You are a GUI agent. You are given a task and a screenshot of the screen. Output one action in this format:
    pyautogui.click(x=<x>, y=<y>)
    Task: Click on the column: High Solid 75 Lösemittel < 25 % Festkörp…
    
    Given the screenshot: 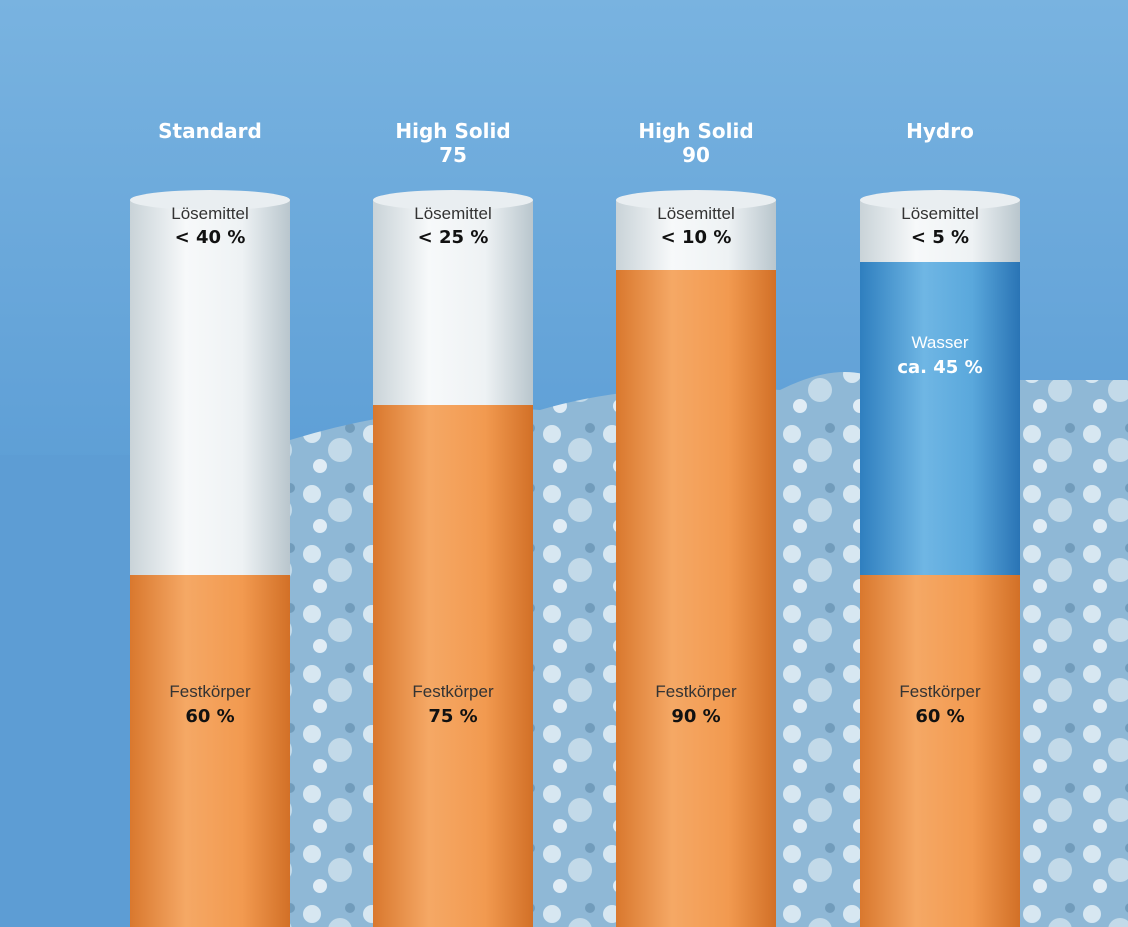 What is the action you would take?
    pyautogui.click(x=453, y=523)
    